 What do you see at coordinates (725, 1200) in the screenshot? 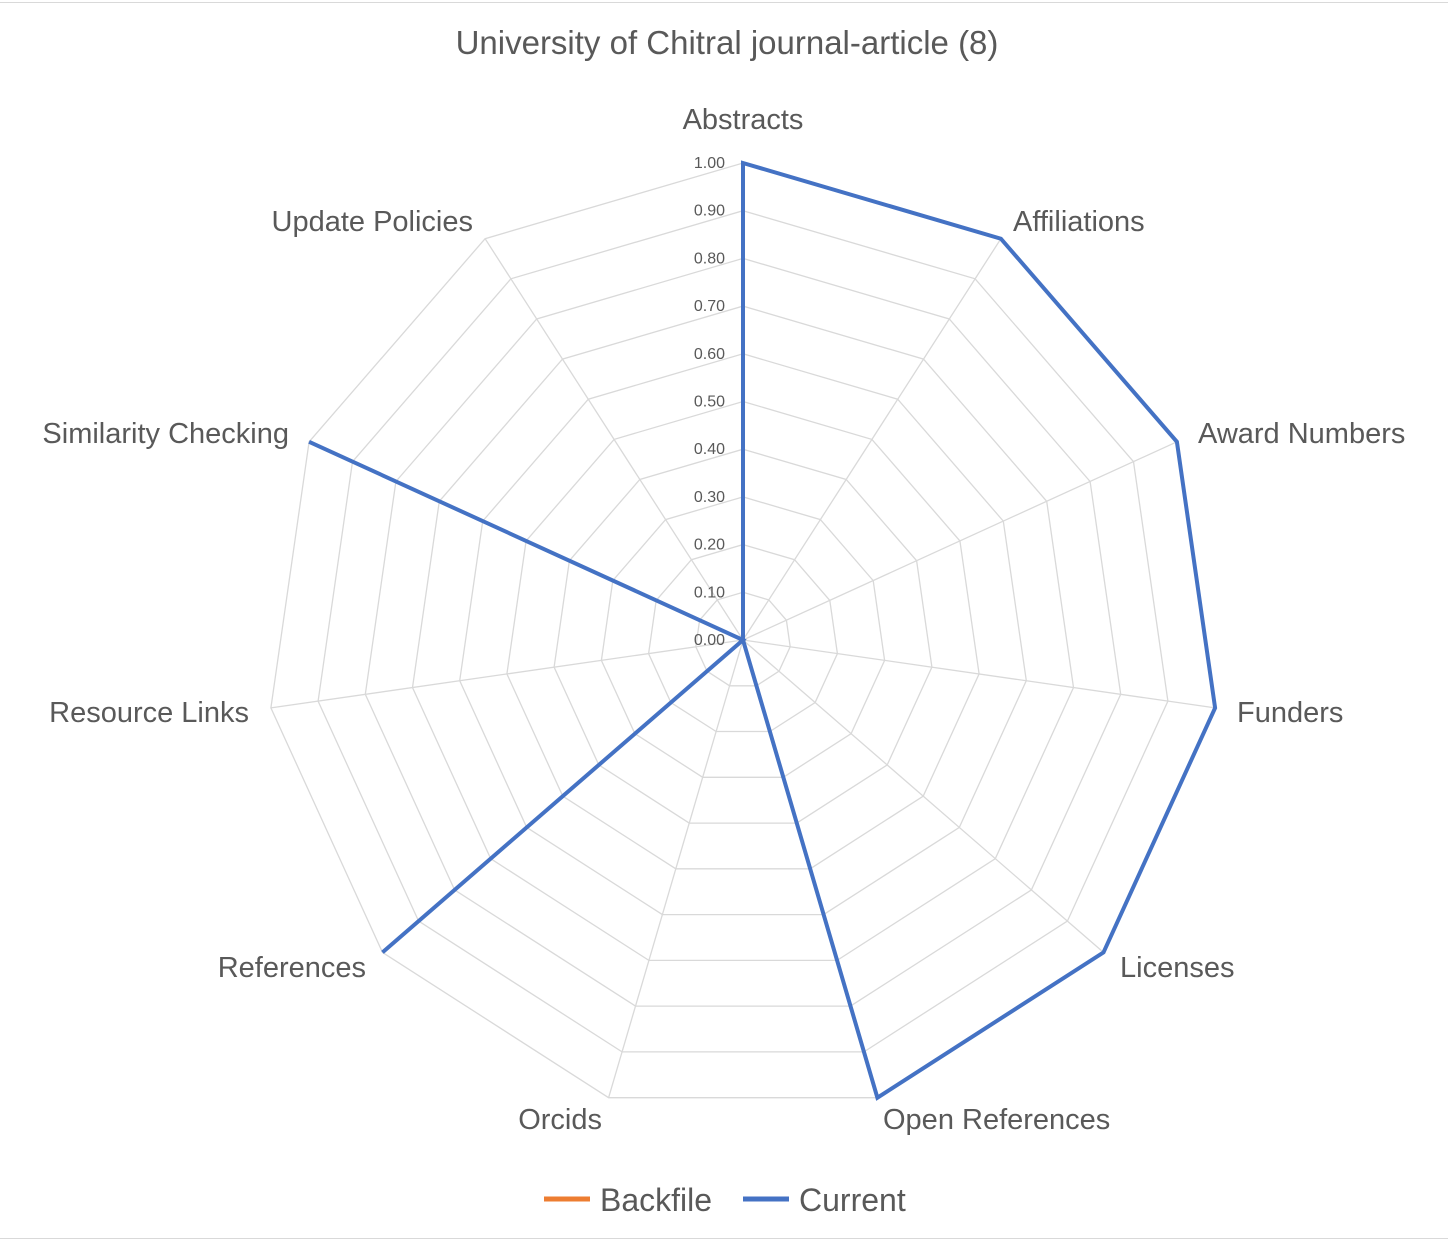
I see `legend: Backfile Current` at bounding box center [725, 1200].